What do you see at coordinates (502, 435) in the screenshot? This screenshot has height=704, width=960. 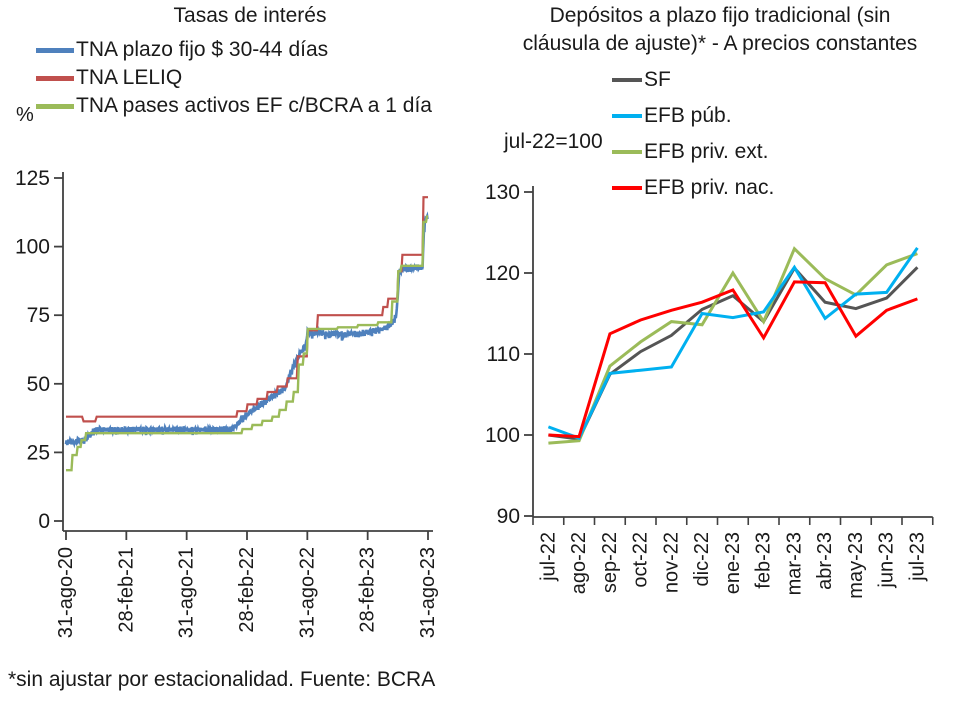 I see `right-y-tick-label: 100` at bounding box center [502, 435].